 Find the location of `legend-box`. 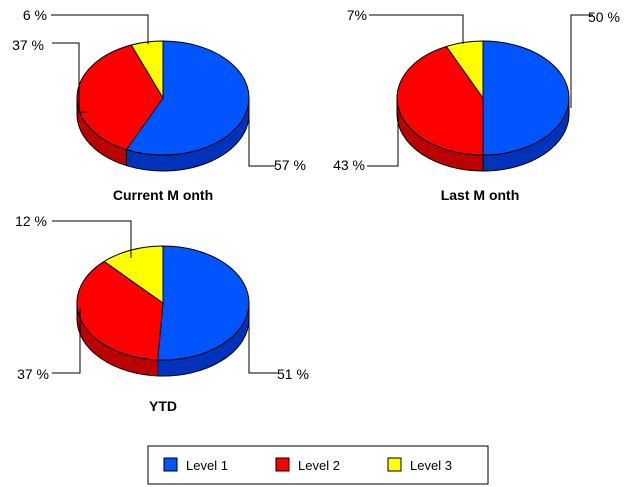

legend-box is located at coordinates (318, 465).